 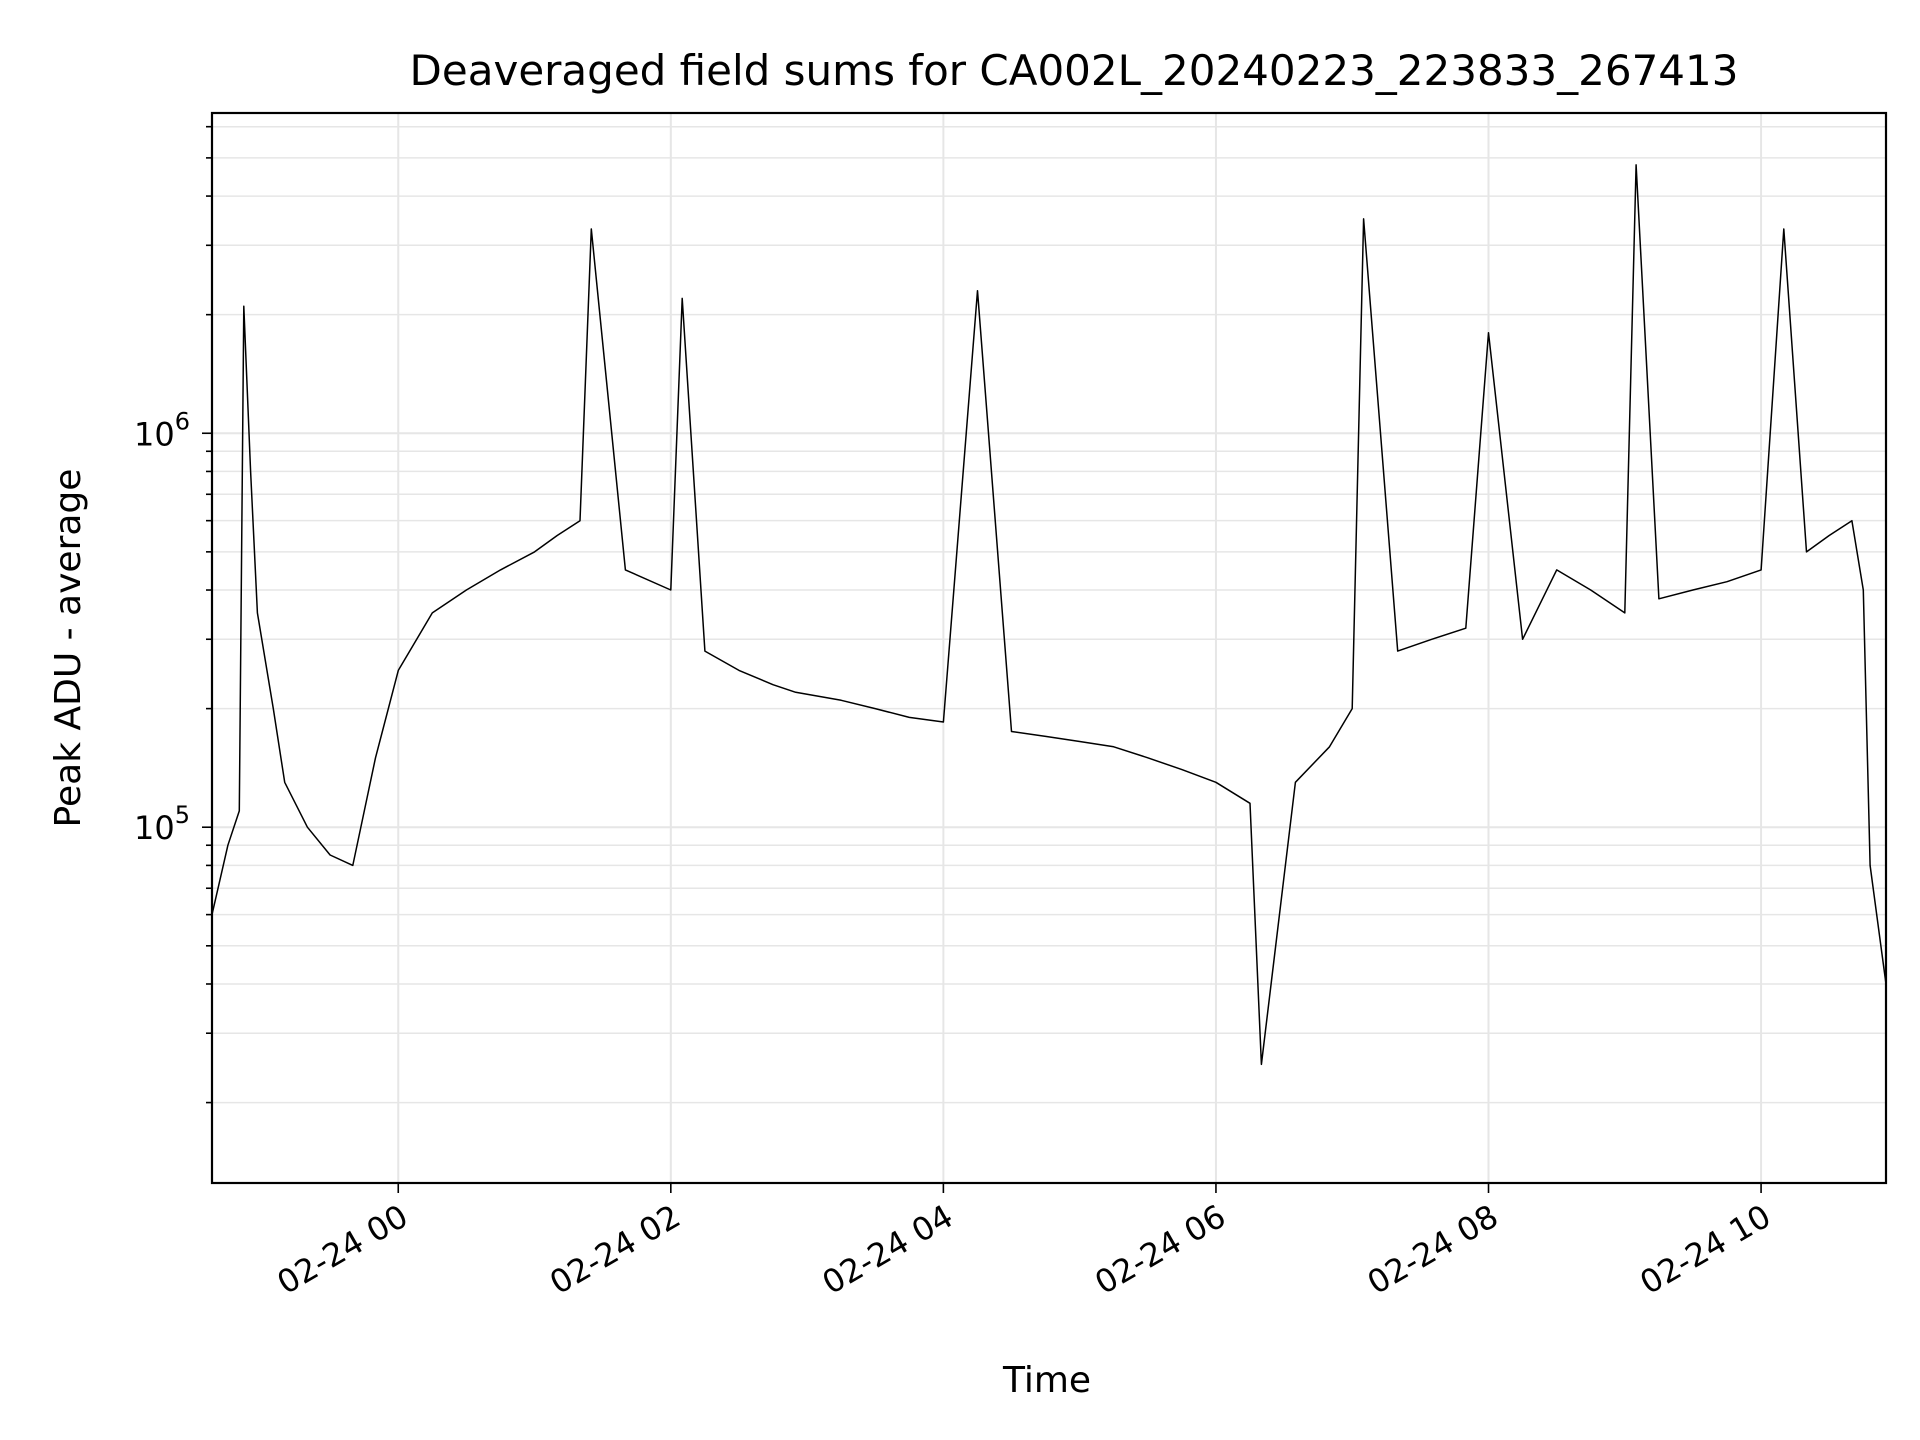 I want to click on y-axis: 10⁵ 10⁶, so click(x=173, y=614).